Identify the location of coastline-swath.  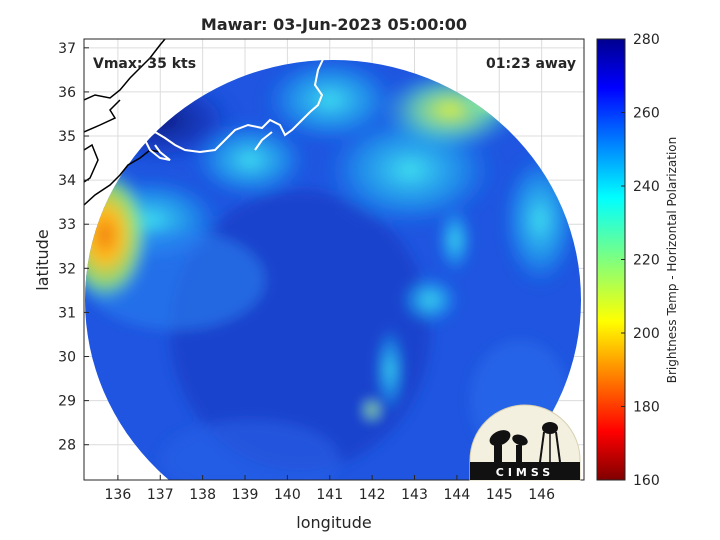
(235, 107).